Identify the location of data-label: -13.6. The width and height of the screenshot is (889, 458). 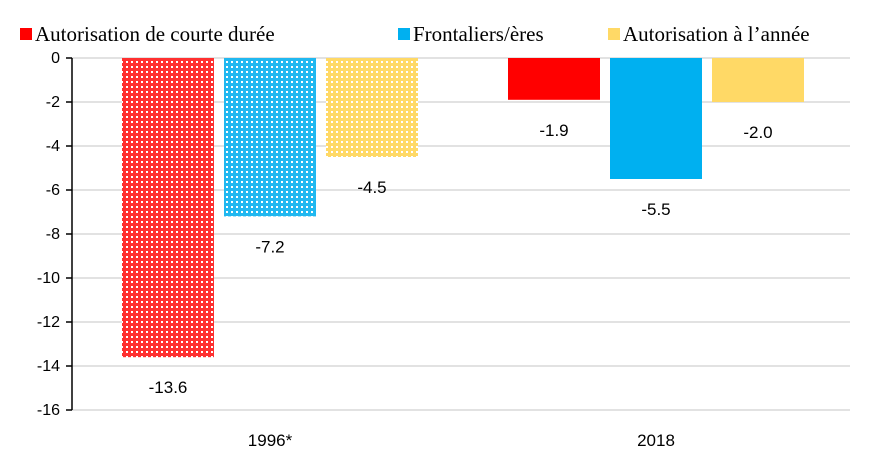
(168, 387).